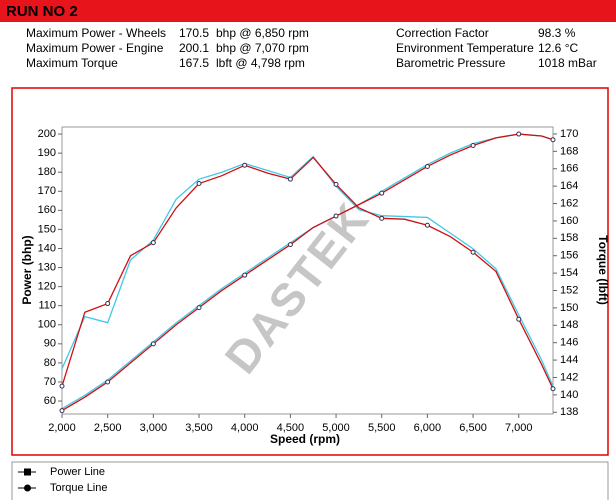 The image size is (616, 500). I want to click on y2-tick-label: 162, so click(569, 203).